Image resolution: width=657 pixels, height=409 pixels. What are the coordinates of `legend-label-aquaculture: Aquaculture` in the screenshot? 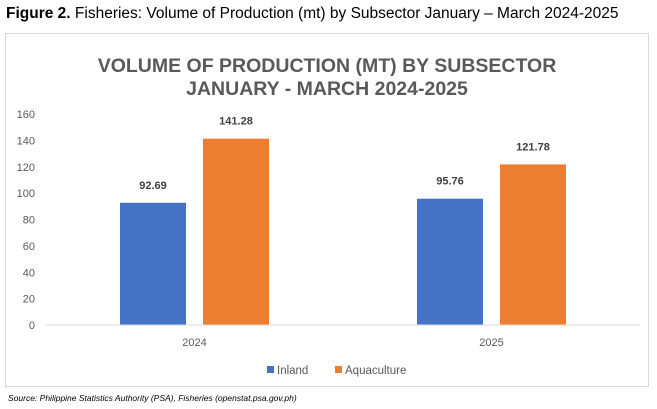 It's located at (375, 371).